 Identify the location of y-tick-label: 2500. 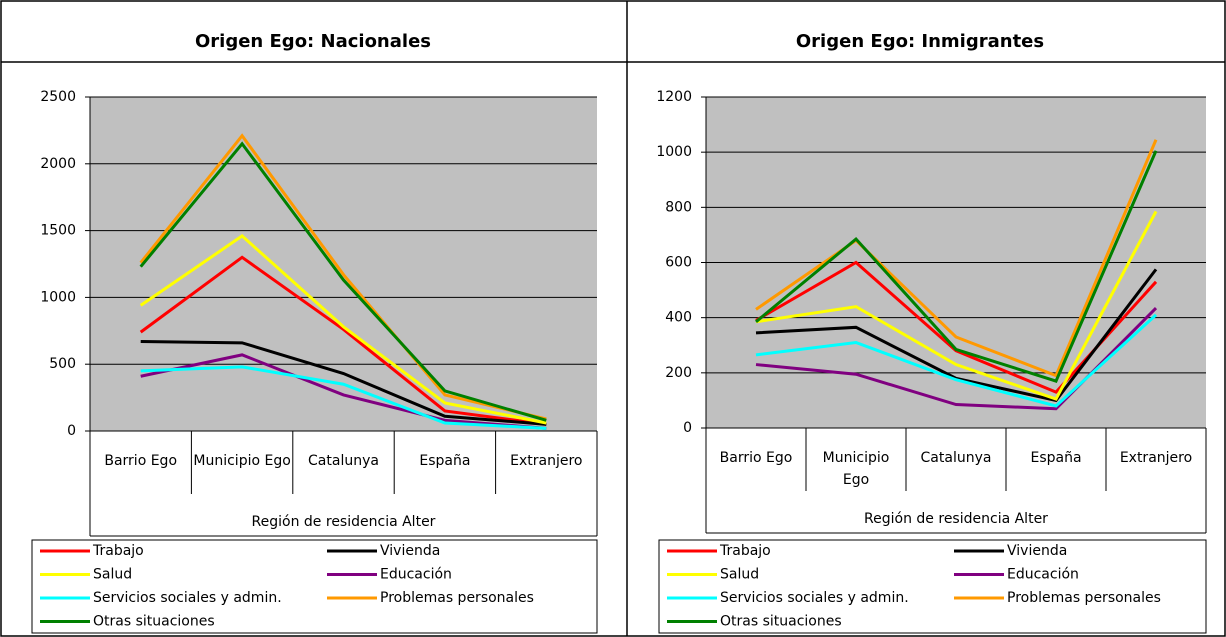
(58, 97).